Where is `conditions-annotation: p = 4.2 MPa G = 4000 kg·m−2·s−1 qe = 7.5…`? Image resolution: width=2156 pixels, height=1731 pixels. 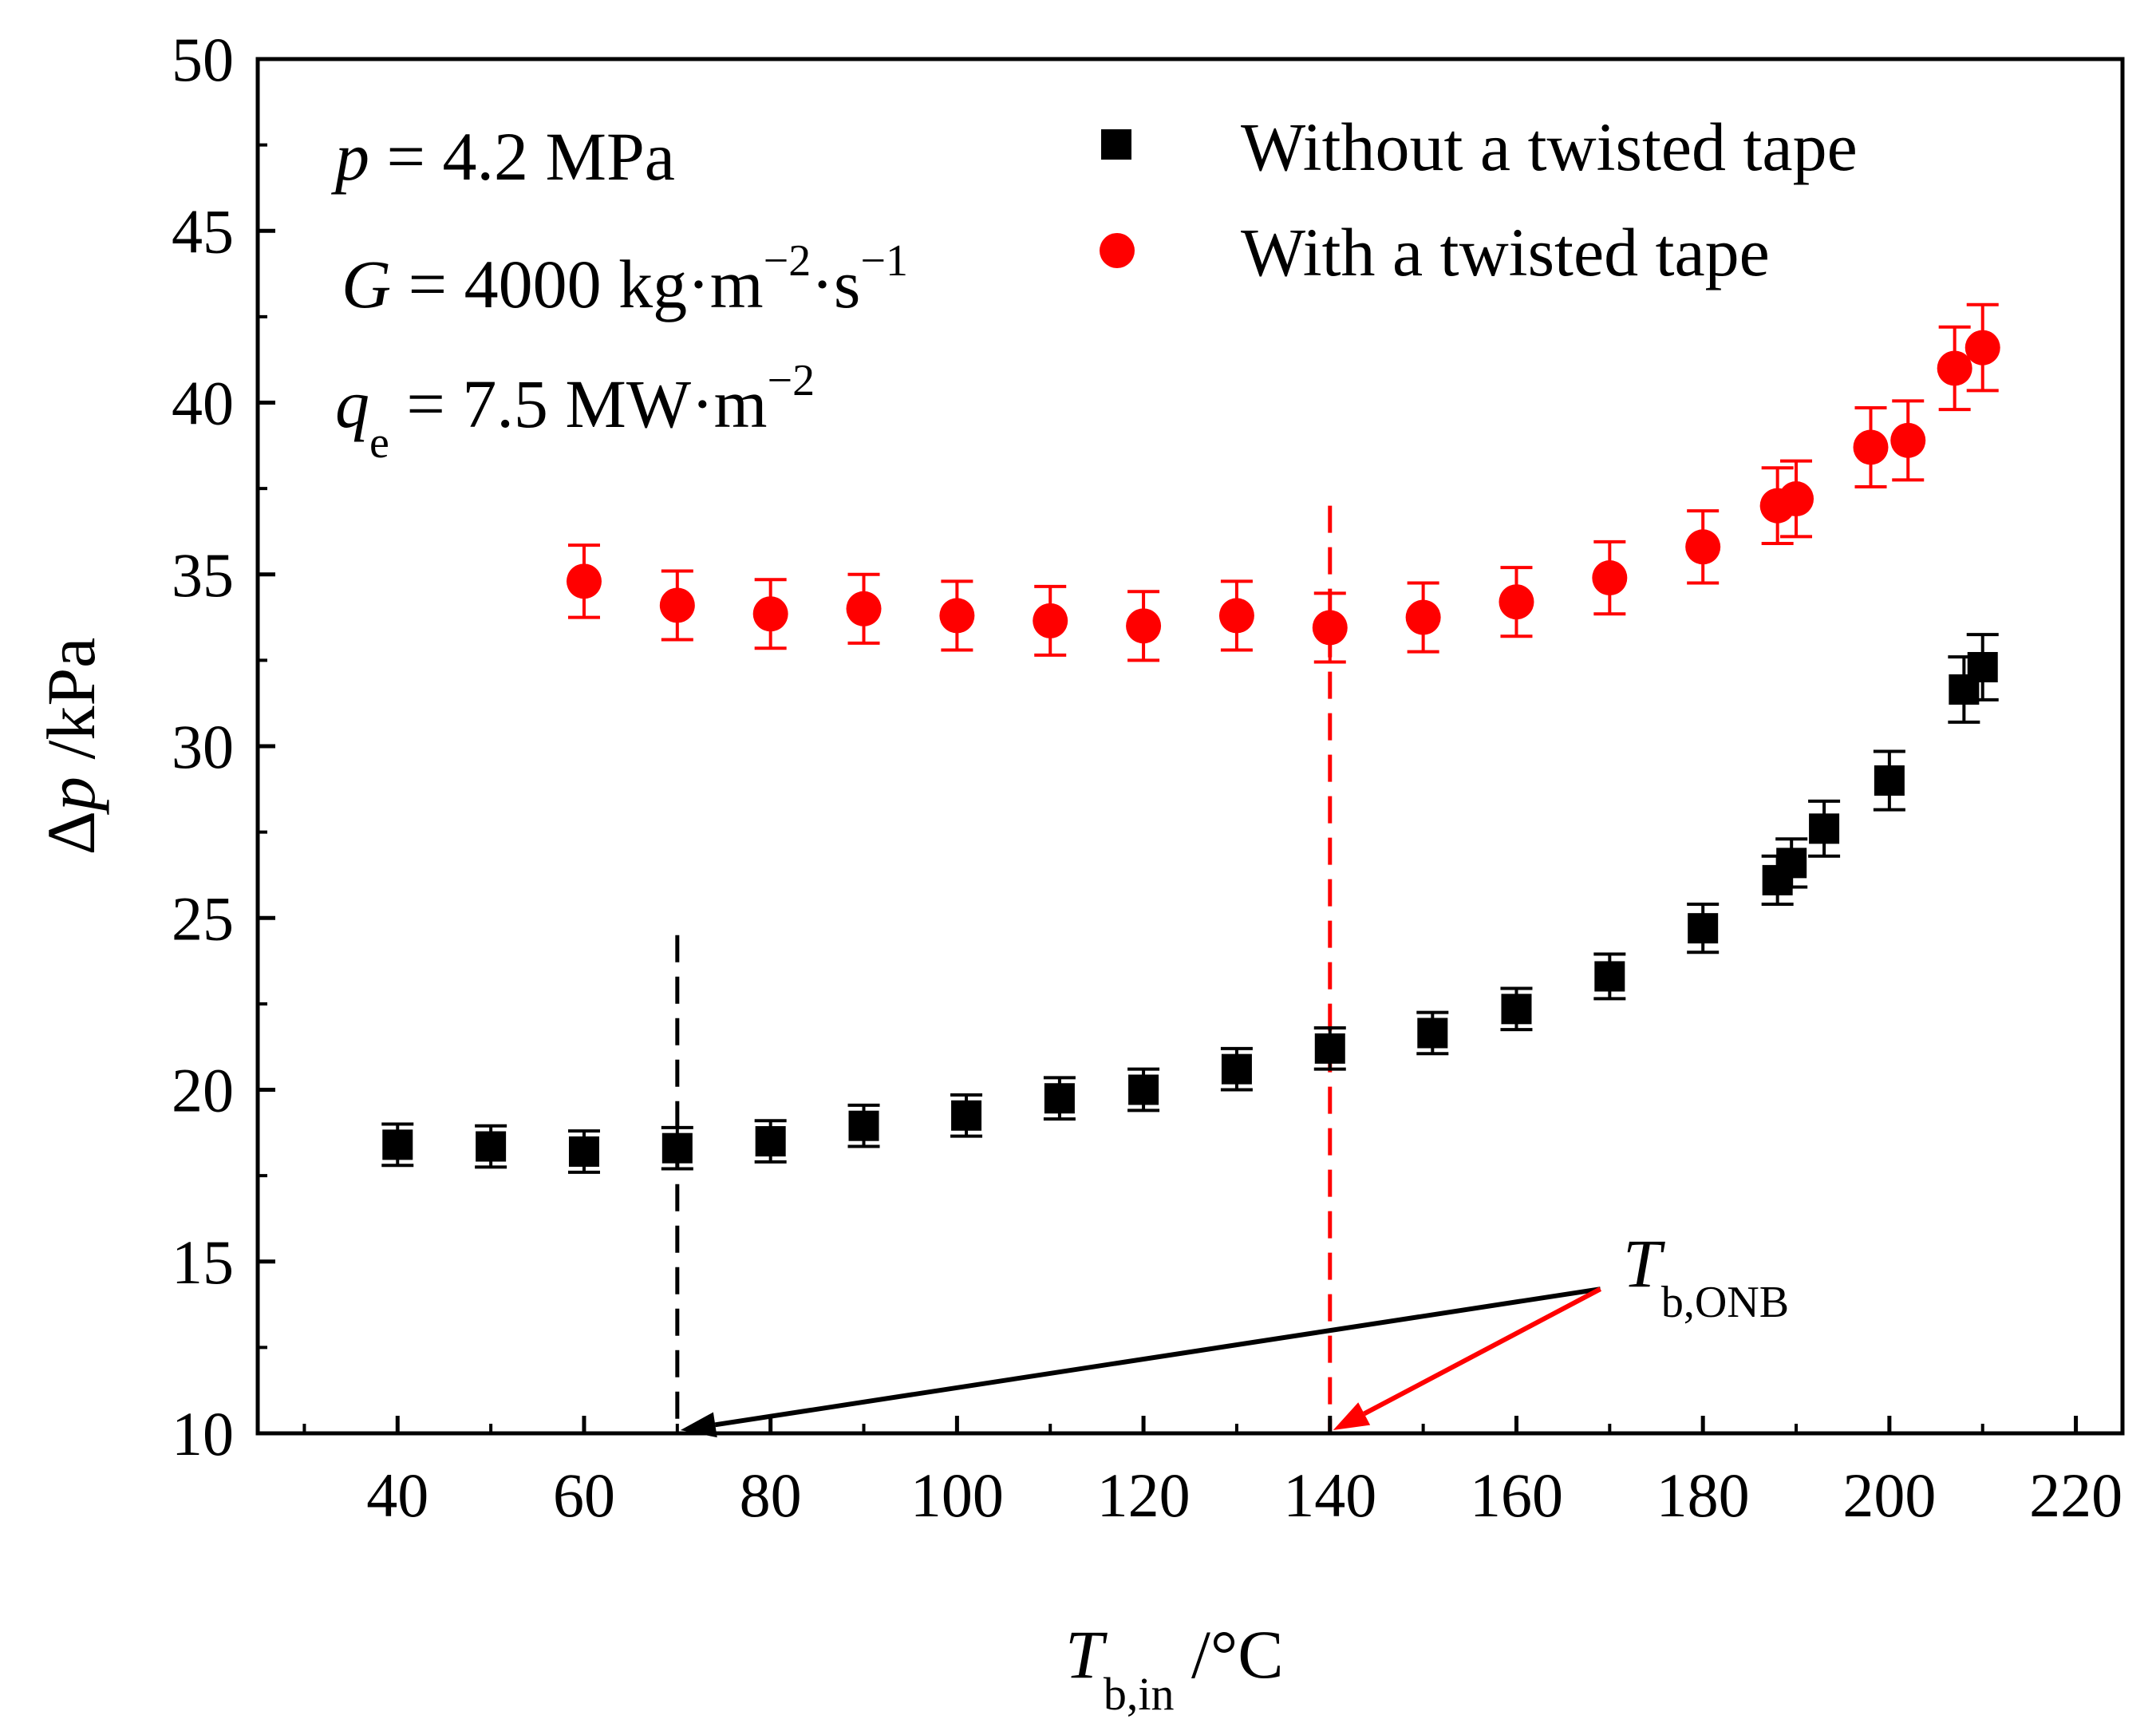 conditions-annotation: p = 4.2 MPa G = 4000 kg·m−2·s−1 qe = 7.5… is located at coordinates (619, 293).